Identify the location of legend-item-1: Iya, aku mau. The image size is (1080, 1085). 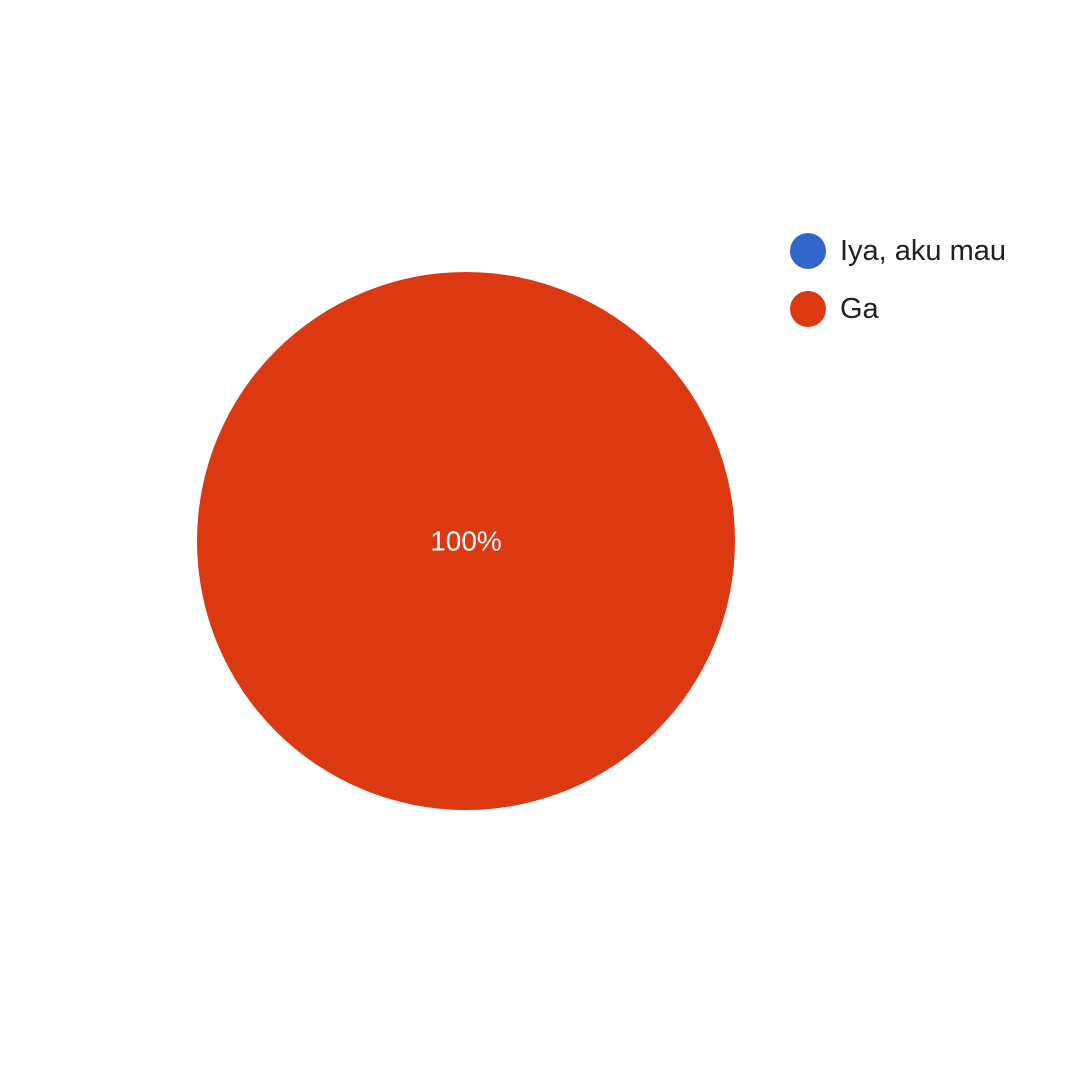
(930, 251).